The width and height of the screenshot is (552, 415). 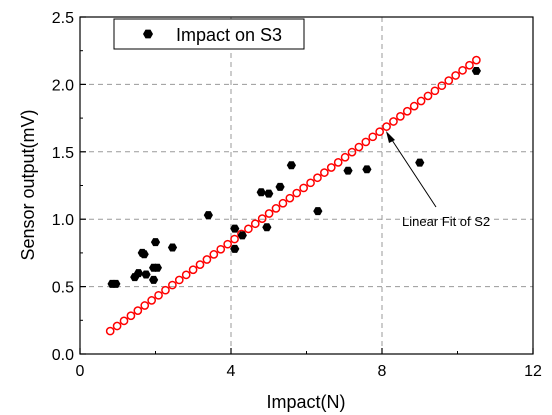 What do you see at coordinates (390, 137) in the screenshot?
I see `annotation-arrowhead` at bounding box center [390, 137].